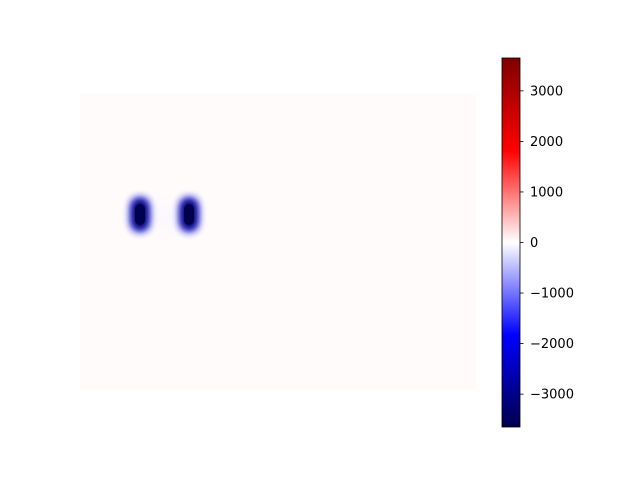 This screenshot has width=640, height=480. I want to click on colorbar-gradient, so click(511, 242).